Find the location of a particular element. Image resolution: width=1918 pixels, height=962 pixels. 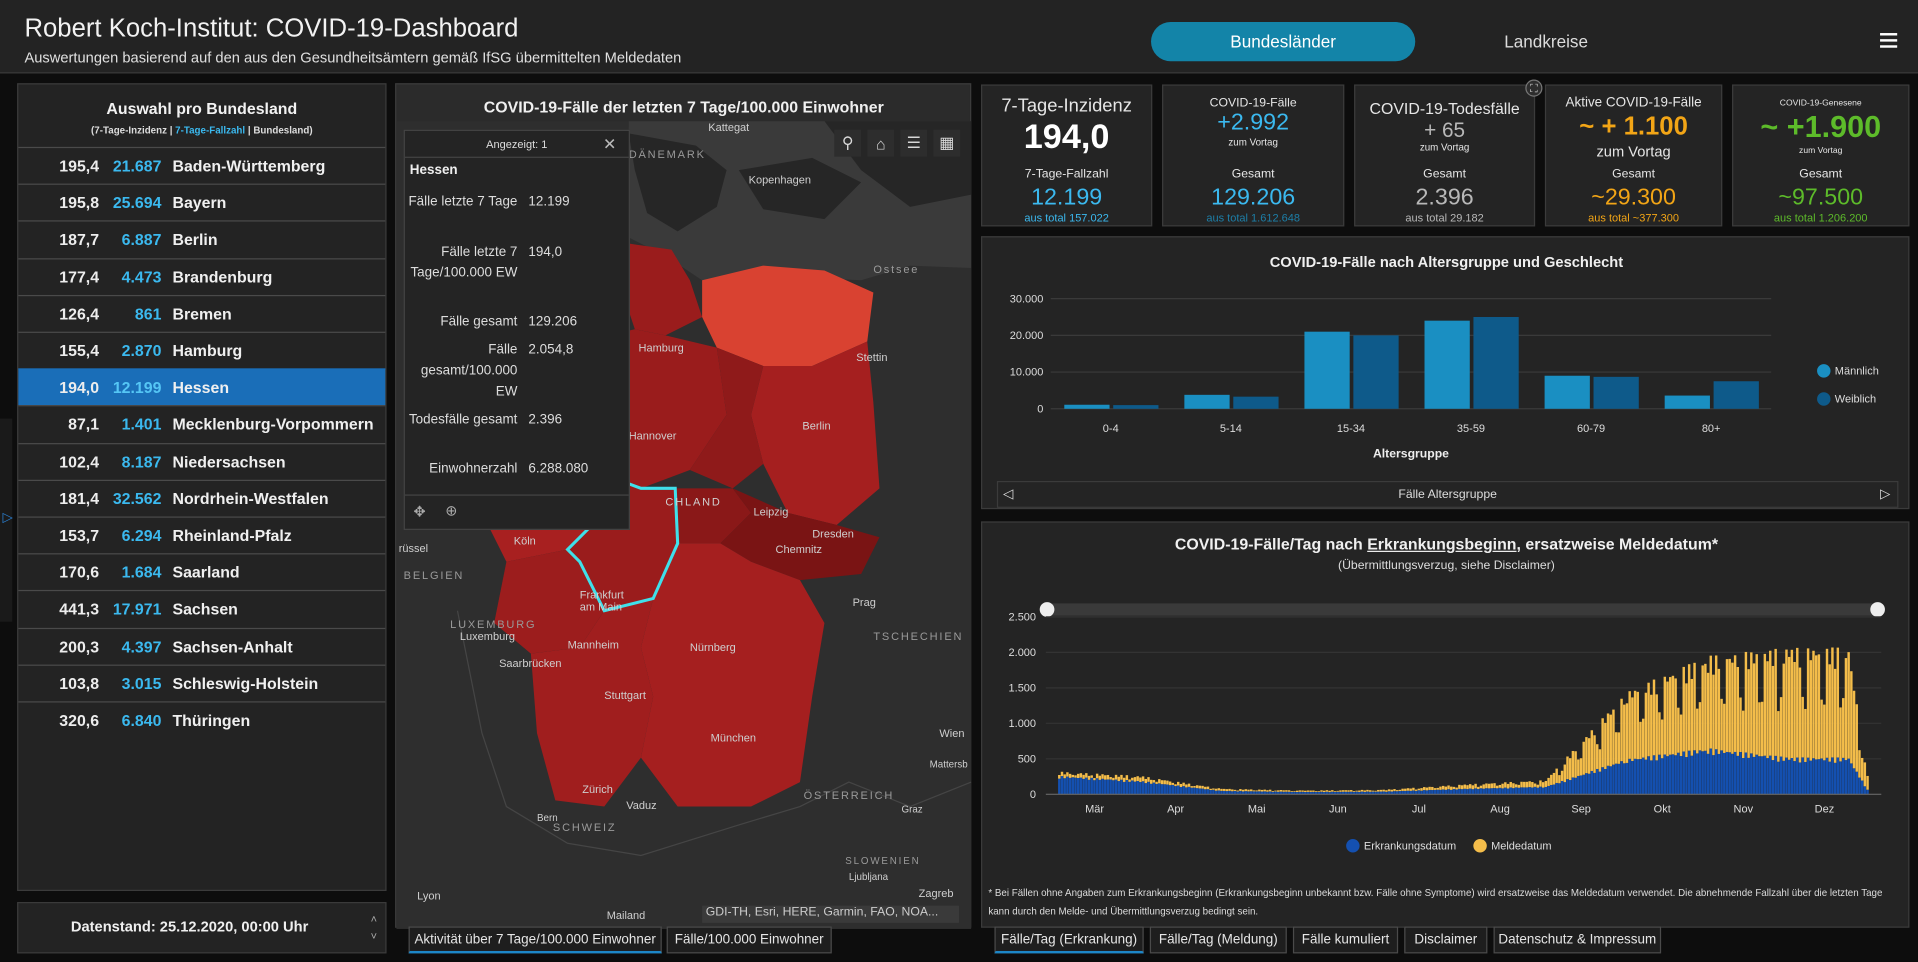

state-row: 87,1 1.401 Mecklenburg-Vorpommern is located at coordinates (202, 424).